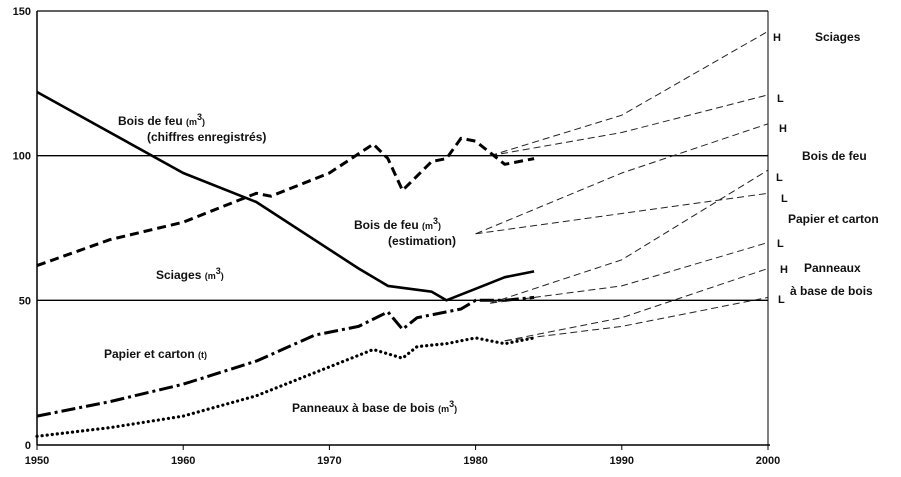 The height and width of the screenshot is (477, 901). Describe the element at coordinates (784, 199) in the screenshot. I see `case-bois-l: L` at that location.